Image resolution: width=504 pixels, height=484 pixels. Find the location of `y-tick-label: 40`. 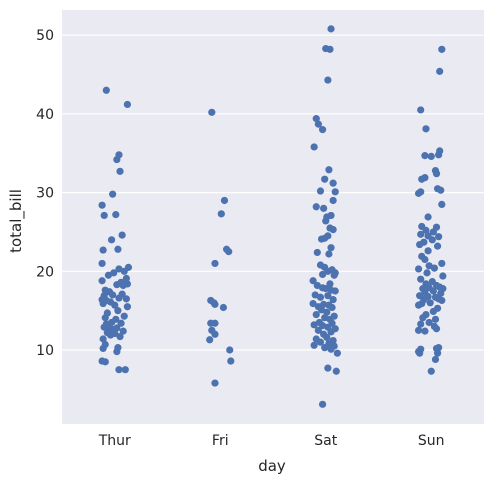

y-tick-label: 40 is located at coordinates (45, 115).